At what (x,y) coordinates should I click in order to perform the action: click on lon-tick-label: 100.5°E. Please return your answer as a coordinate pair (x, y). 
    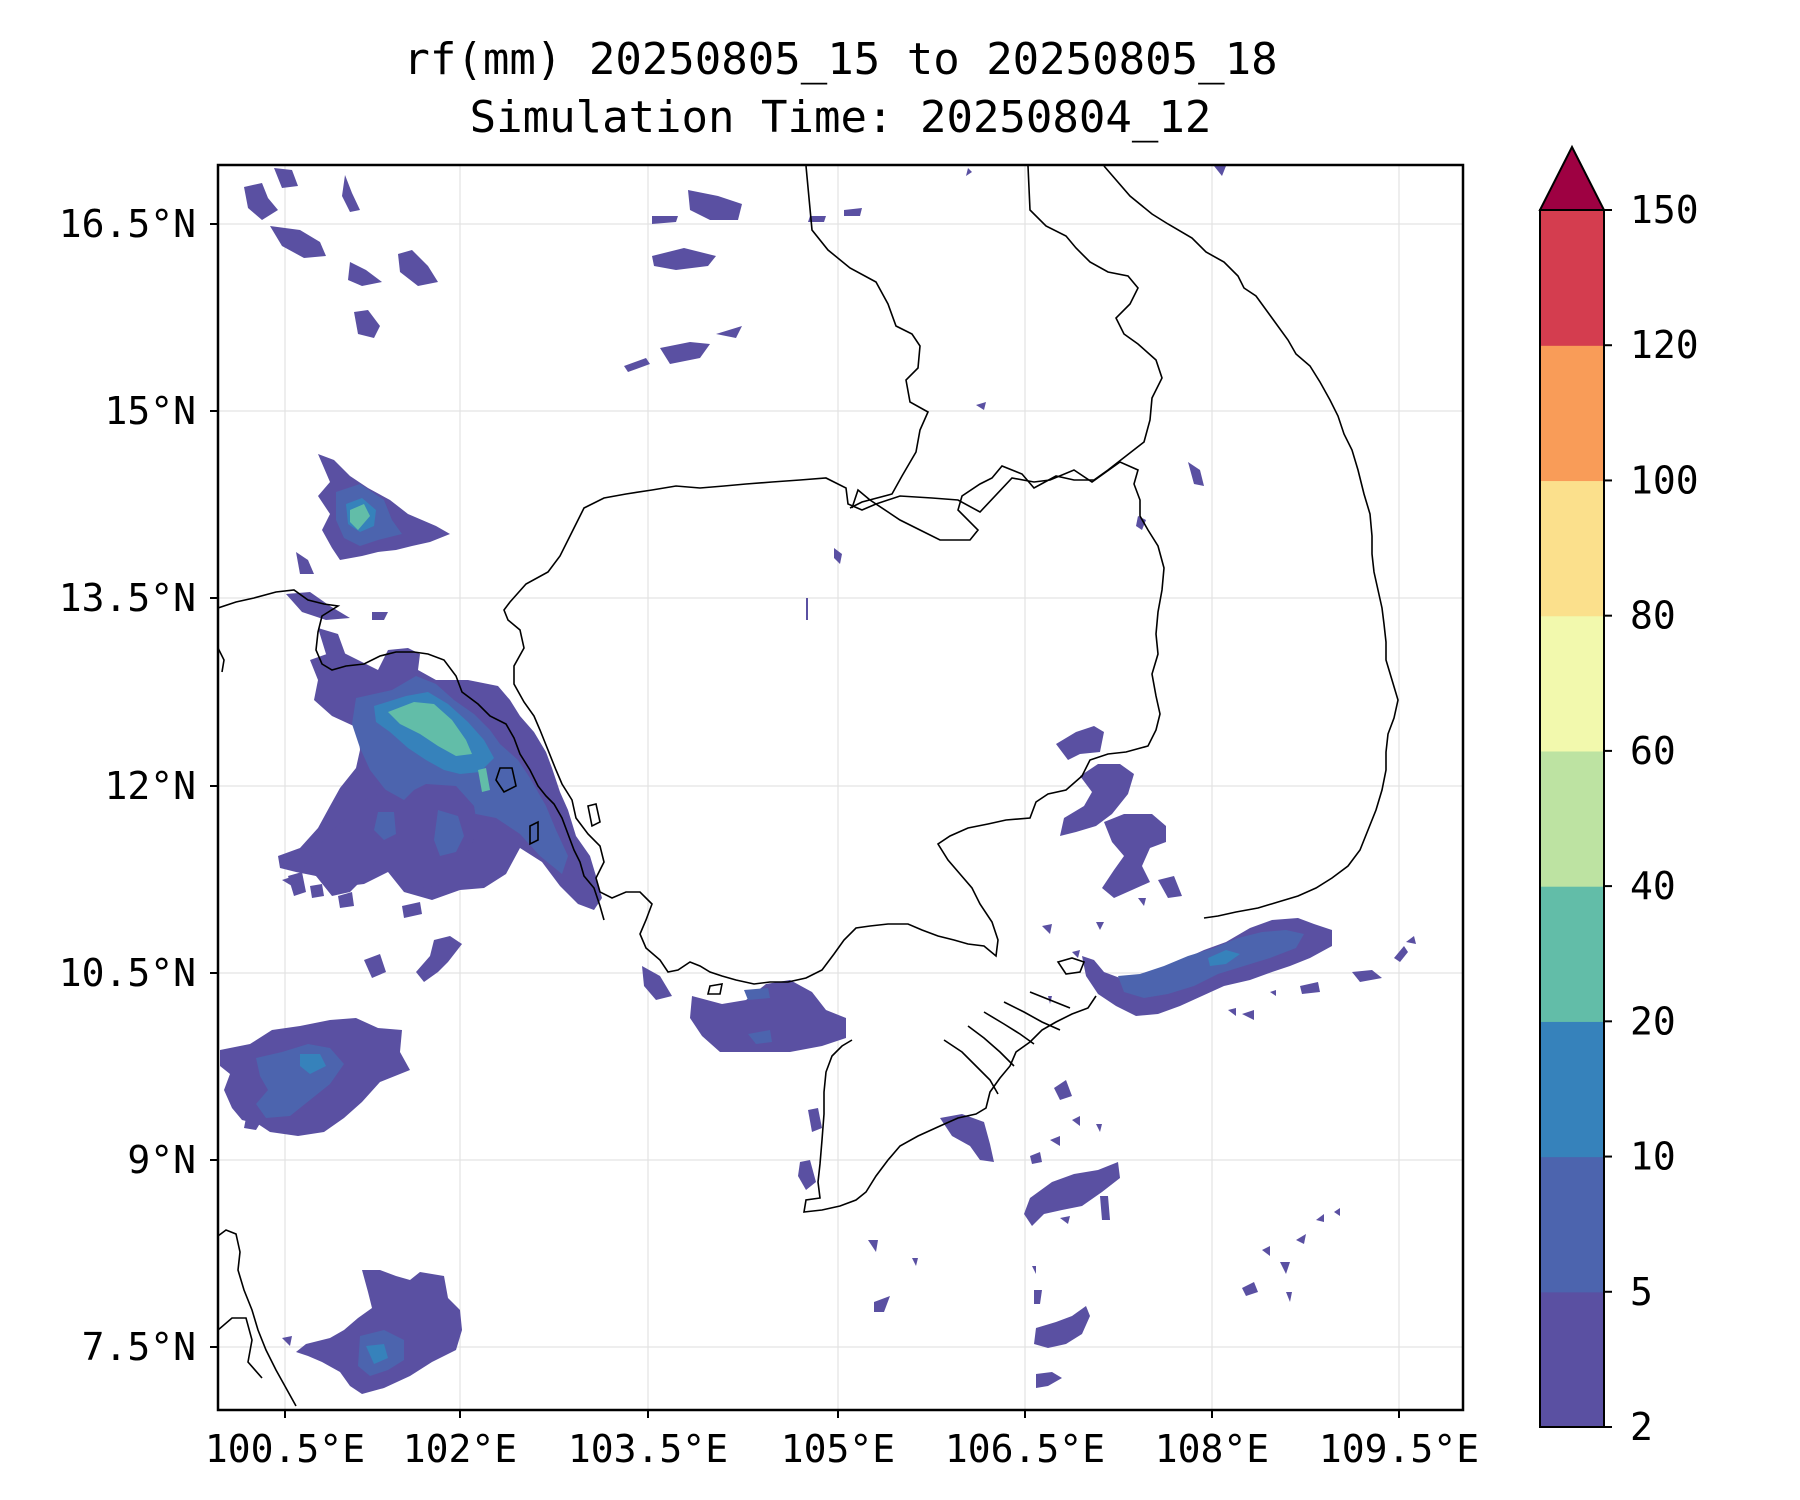
    Looking at the image, I should click on (285, 1449).